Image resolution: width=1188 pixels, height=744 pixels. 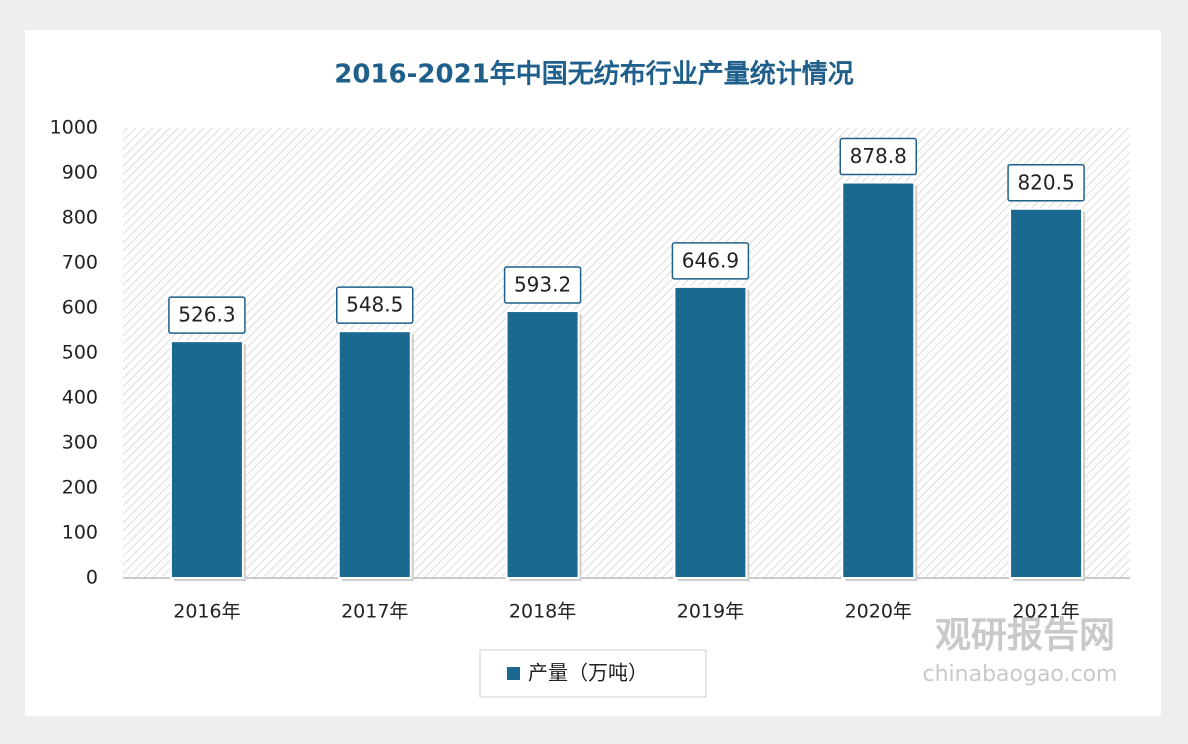 What do you see at coordinates (542, 612) in the screenshot?
I see `x-tick-label: 2018年` at bounding box center [542, 612].